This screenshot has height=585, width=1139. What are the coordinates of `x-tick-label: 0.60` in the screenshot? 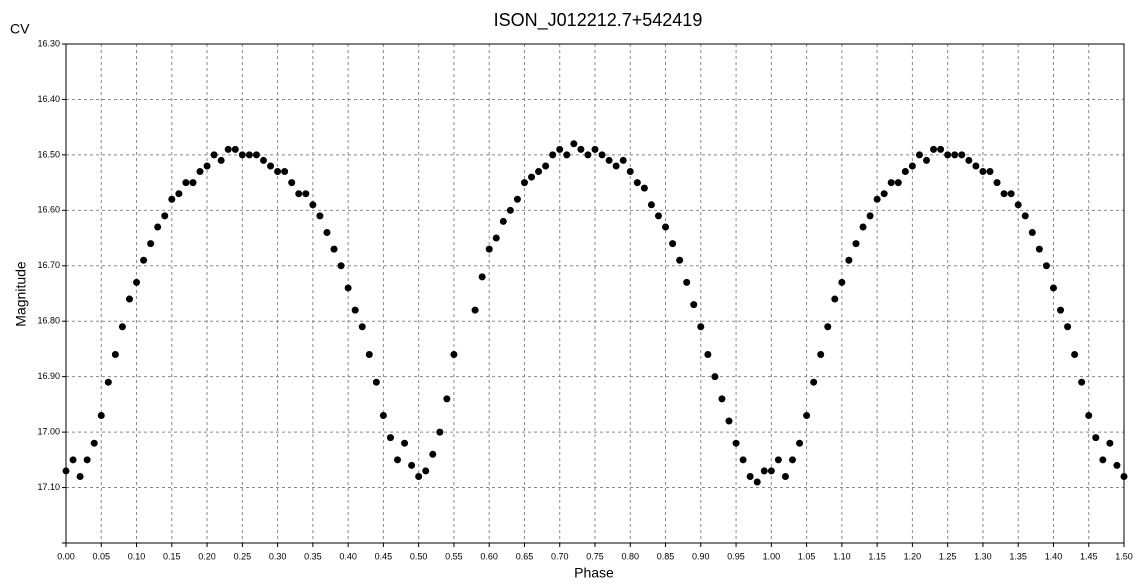 It's located at (489, 556).